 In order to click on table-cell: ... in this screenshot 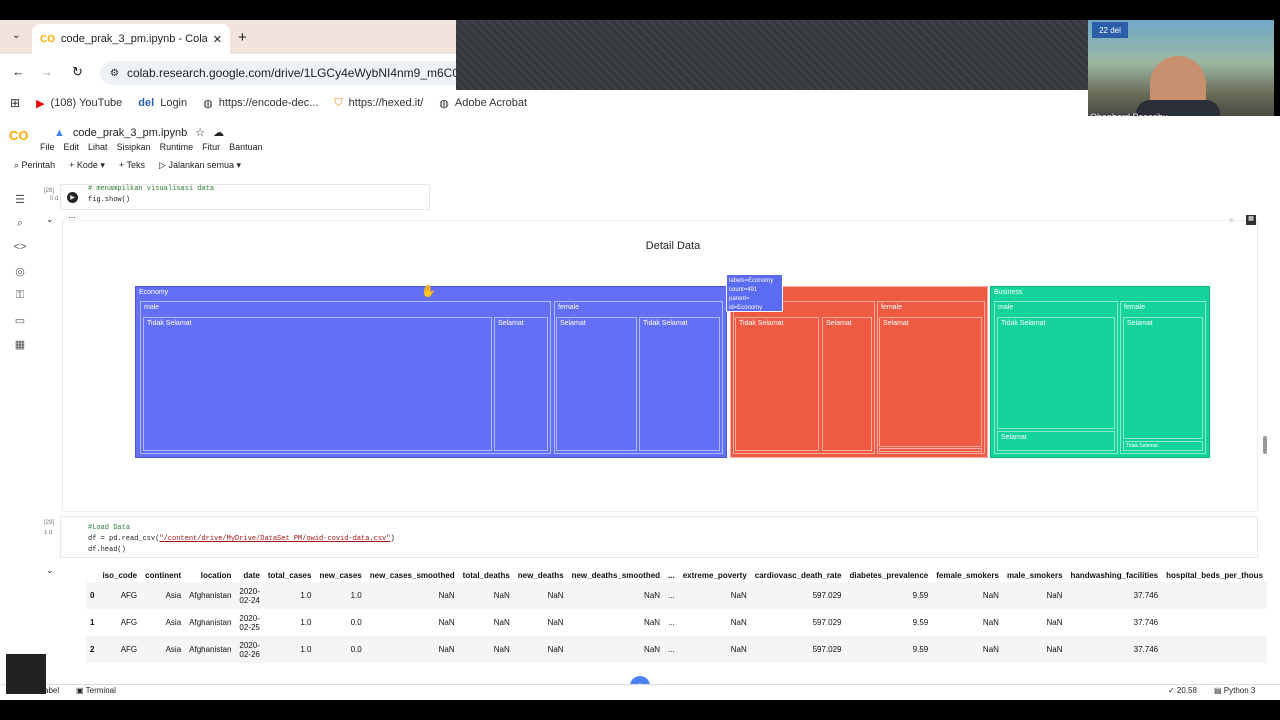, I will do `click(671, 622)`.